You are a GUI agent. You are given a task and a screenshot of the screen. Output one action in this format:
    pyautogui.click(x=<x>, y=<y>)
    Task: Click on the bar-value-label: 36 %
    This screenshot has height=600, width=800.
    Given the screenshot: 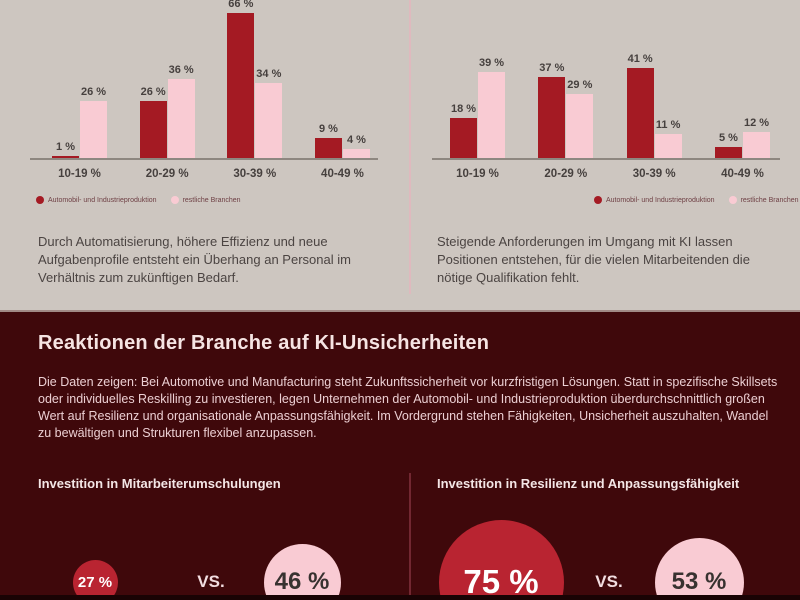 What is the action you would take?
    pyautogui.click(x=181, y=70)
    